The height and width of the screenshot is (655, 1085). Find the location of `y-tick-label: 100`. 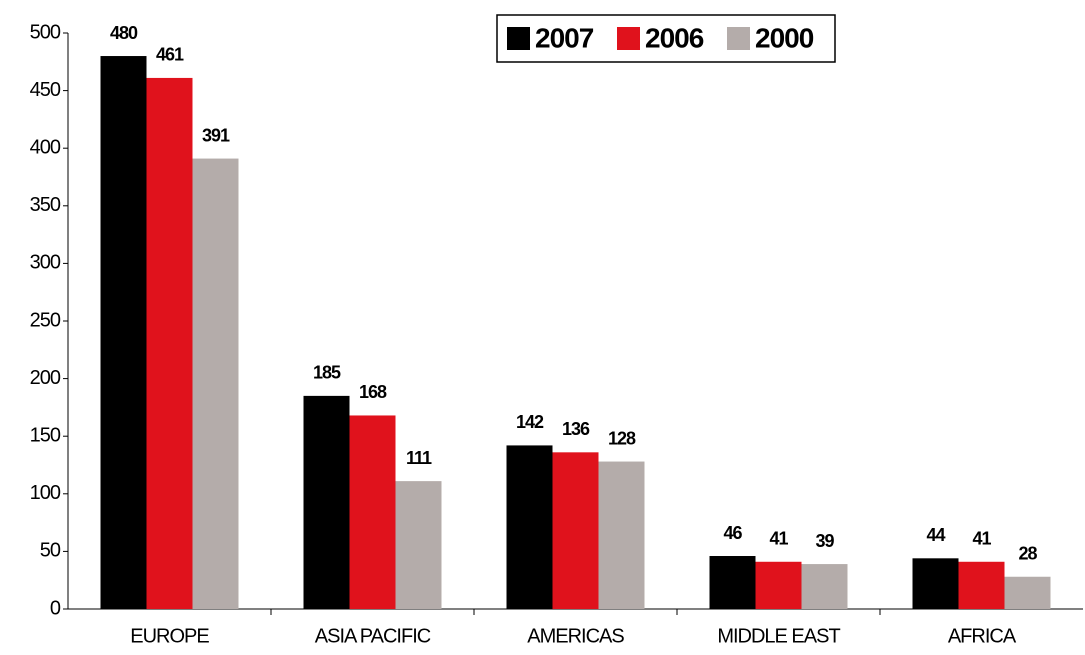

y-tick-label: 100 is located at coordinates (45, 493).